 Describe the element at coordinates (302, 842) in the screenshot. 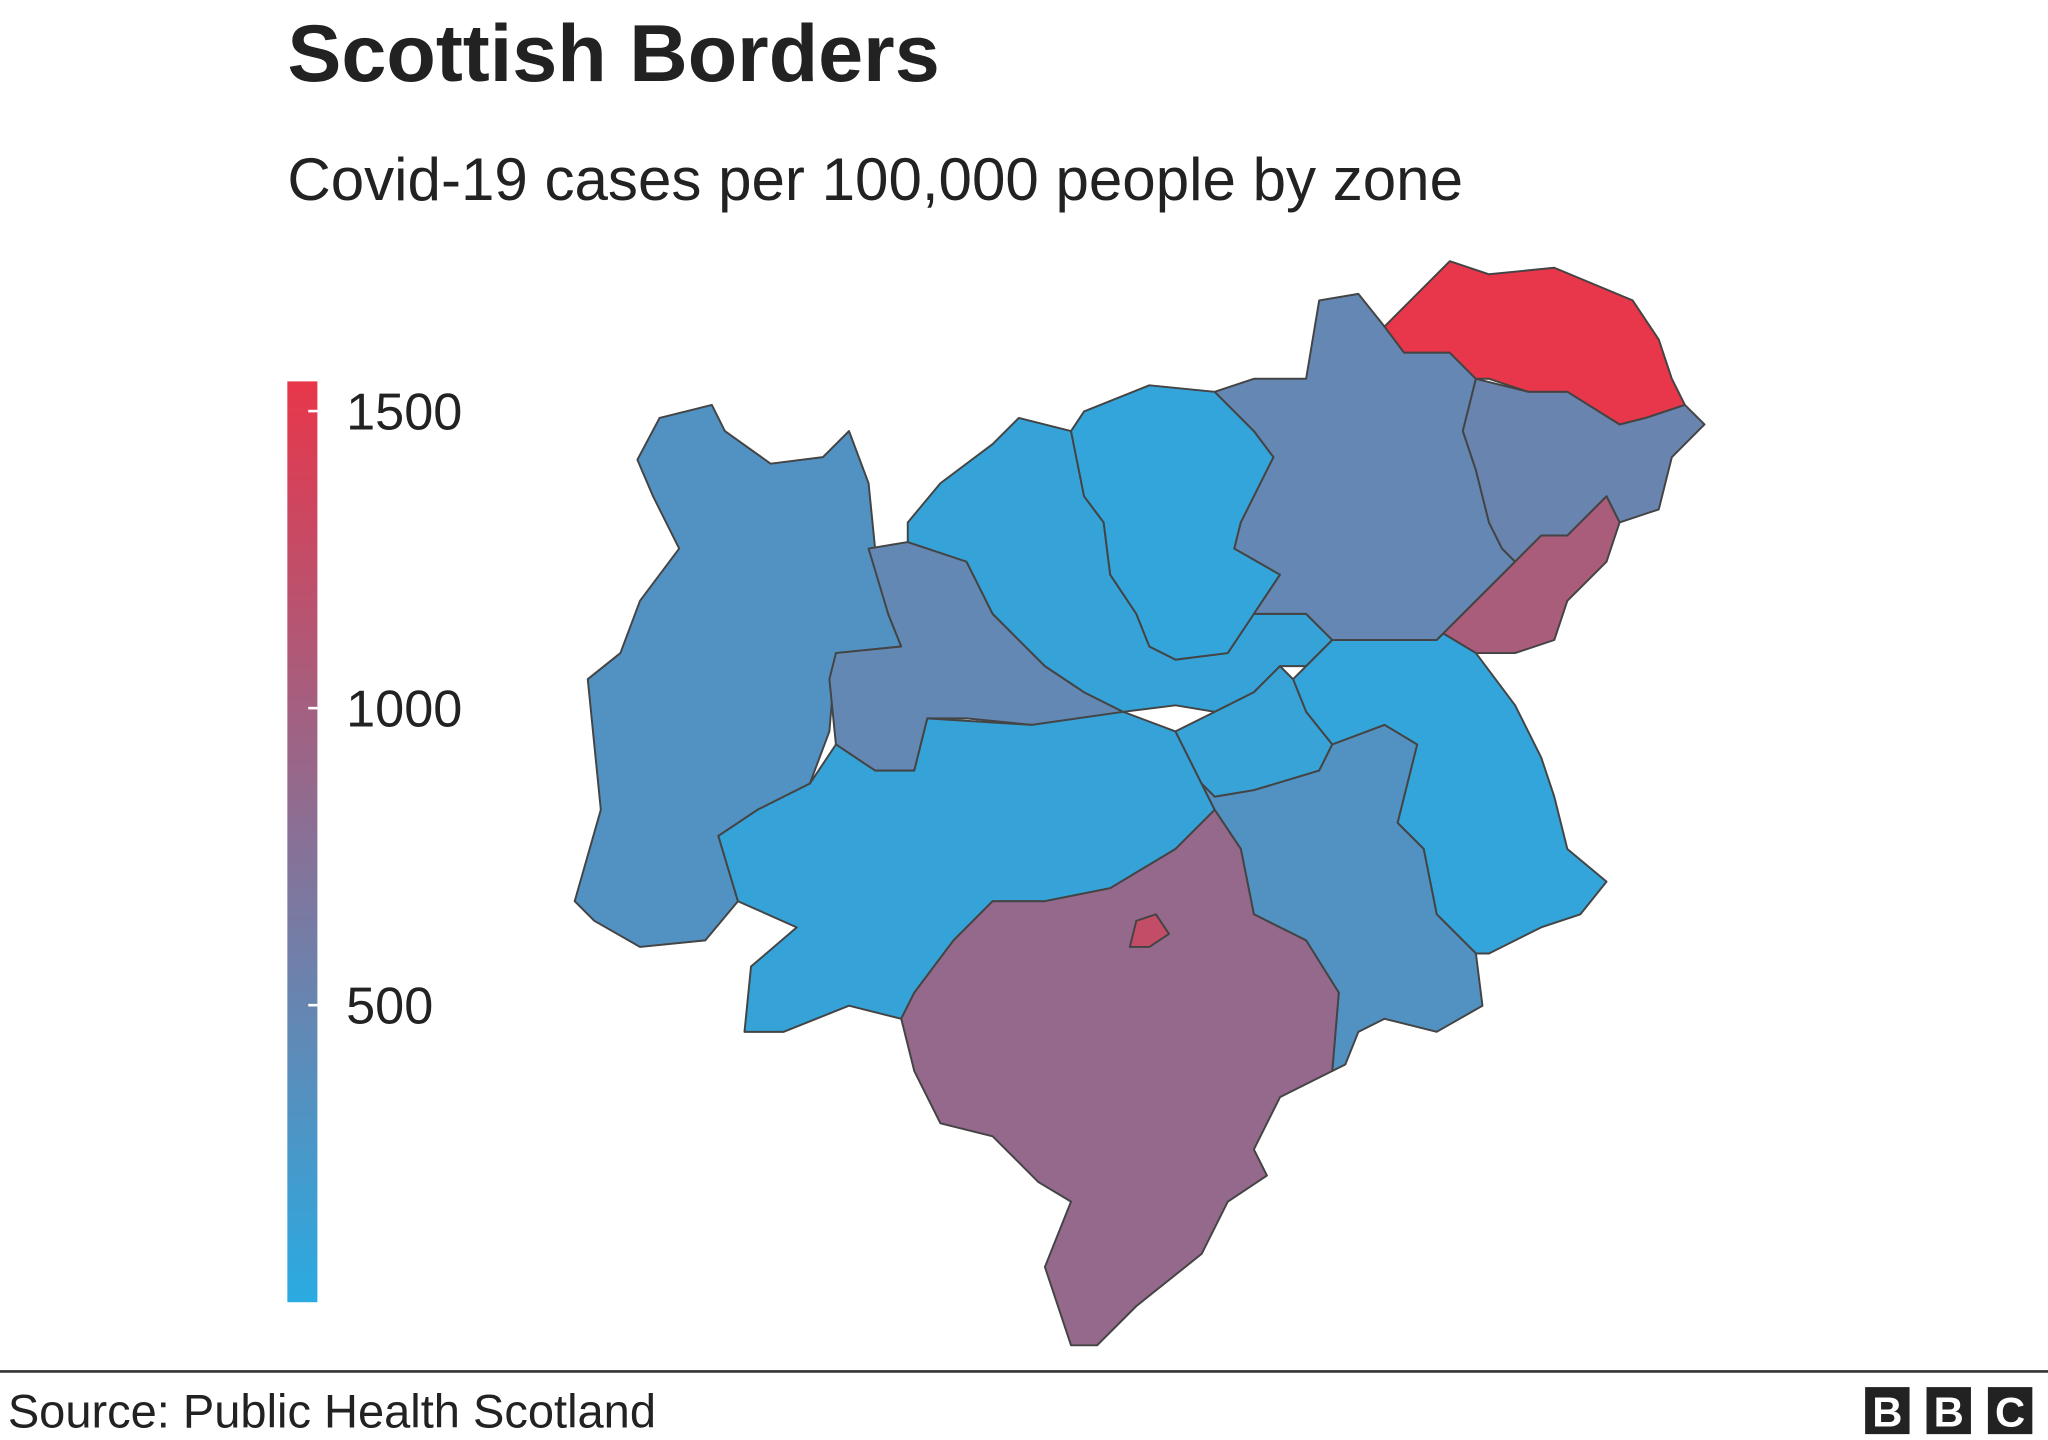

I see `colorbar` at that location.